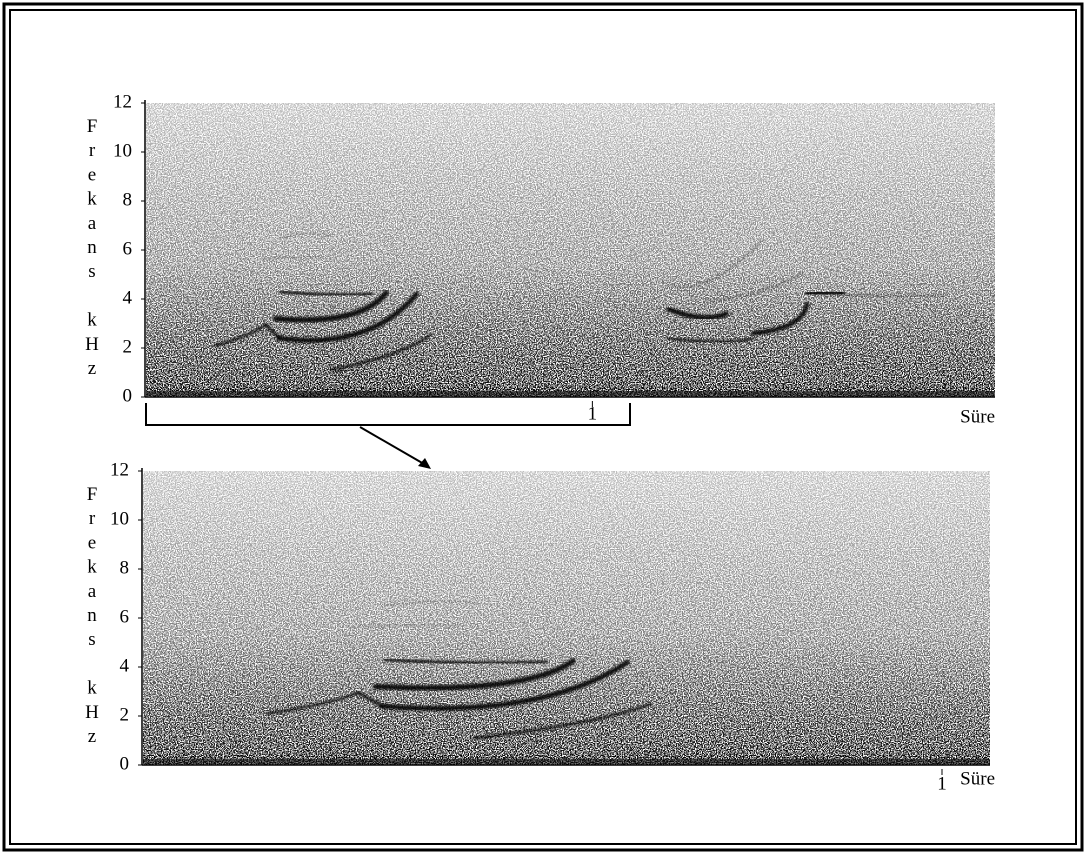 This screenshot has width=1086, height=854. Describe the element at coordinates (424, 463) in the screenshot. I see `arrow-head` at that location.